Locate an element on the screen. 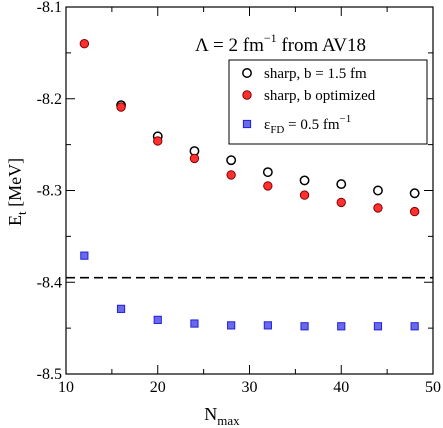  y-tick-label: -8.5 is located at coordinates (49, 374).